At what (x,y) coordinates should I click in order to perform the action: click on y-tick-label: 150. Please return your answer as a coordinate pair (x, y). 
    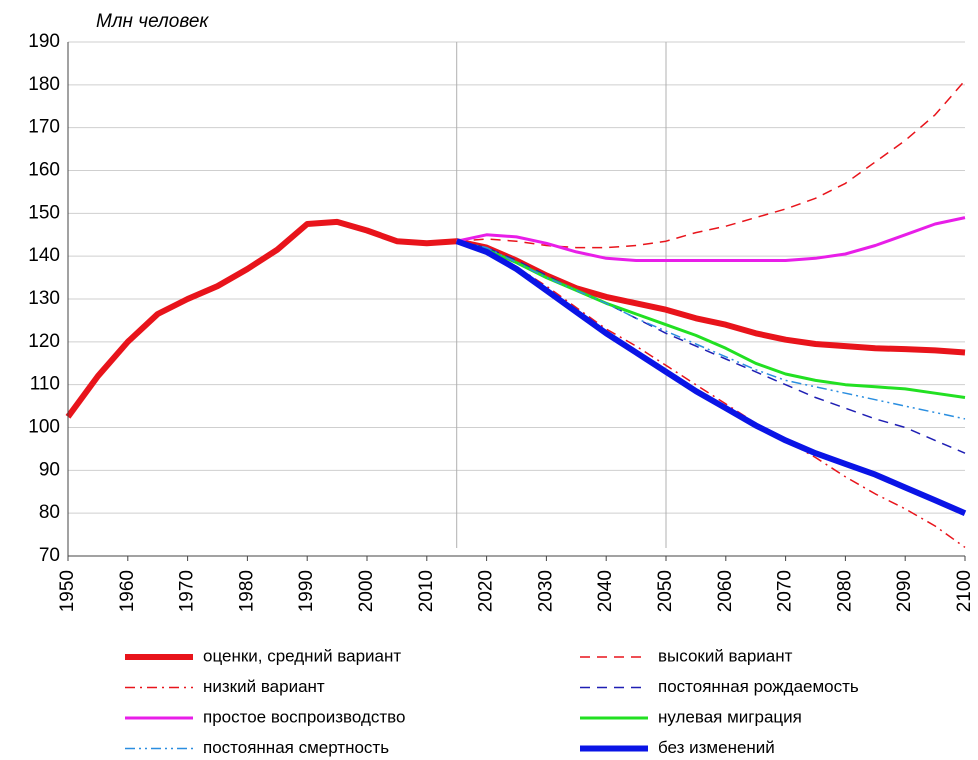
    Looking at the image, I should click on (44, 212).